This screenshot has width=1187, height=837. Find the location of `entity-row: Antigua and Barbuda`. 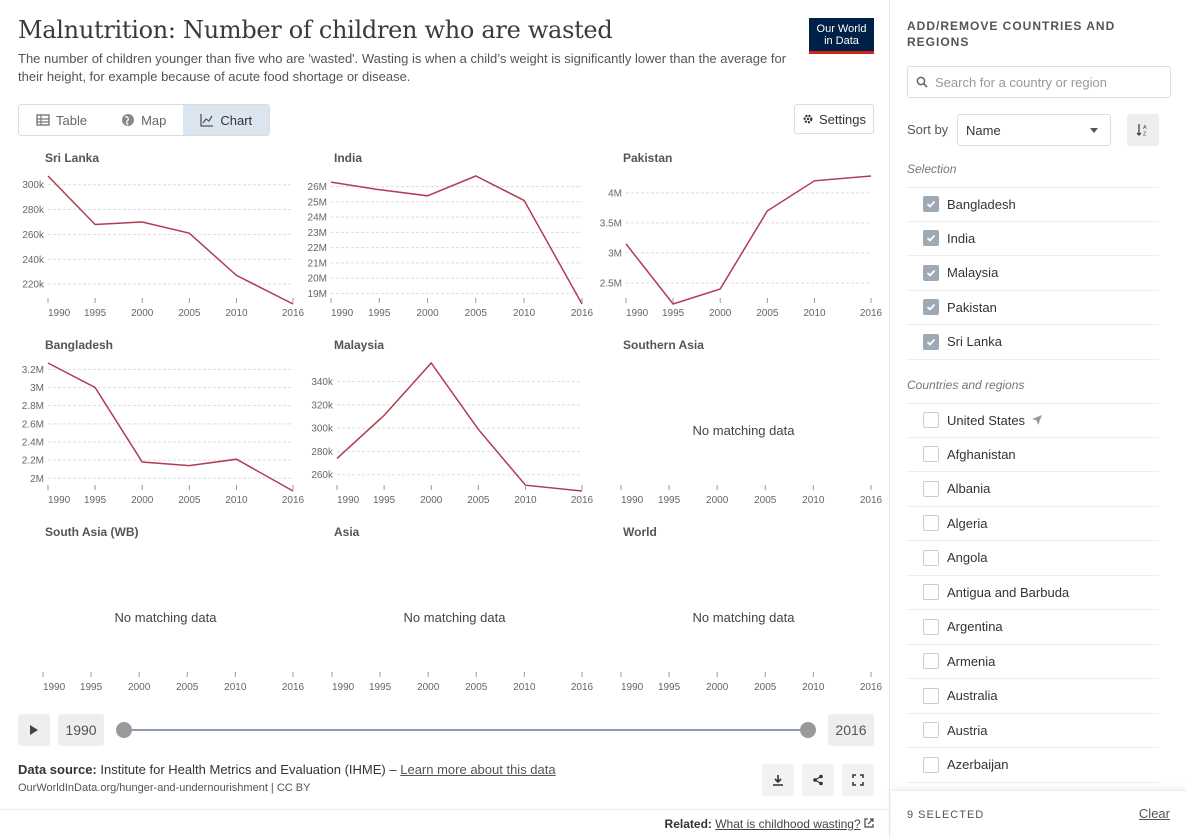

entity-row: Antigua and Barbuda is located at coordinates (1033, 593).